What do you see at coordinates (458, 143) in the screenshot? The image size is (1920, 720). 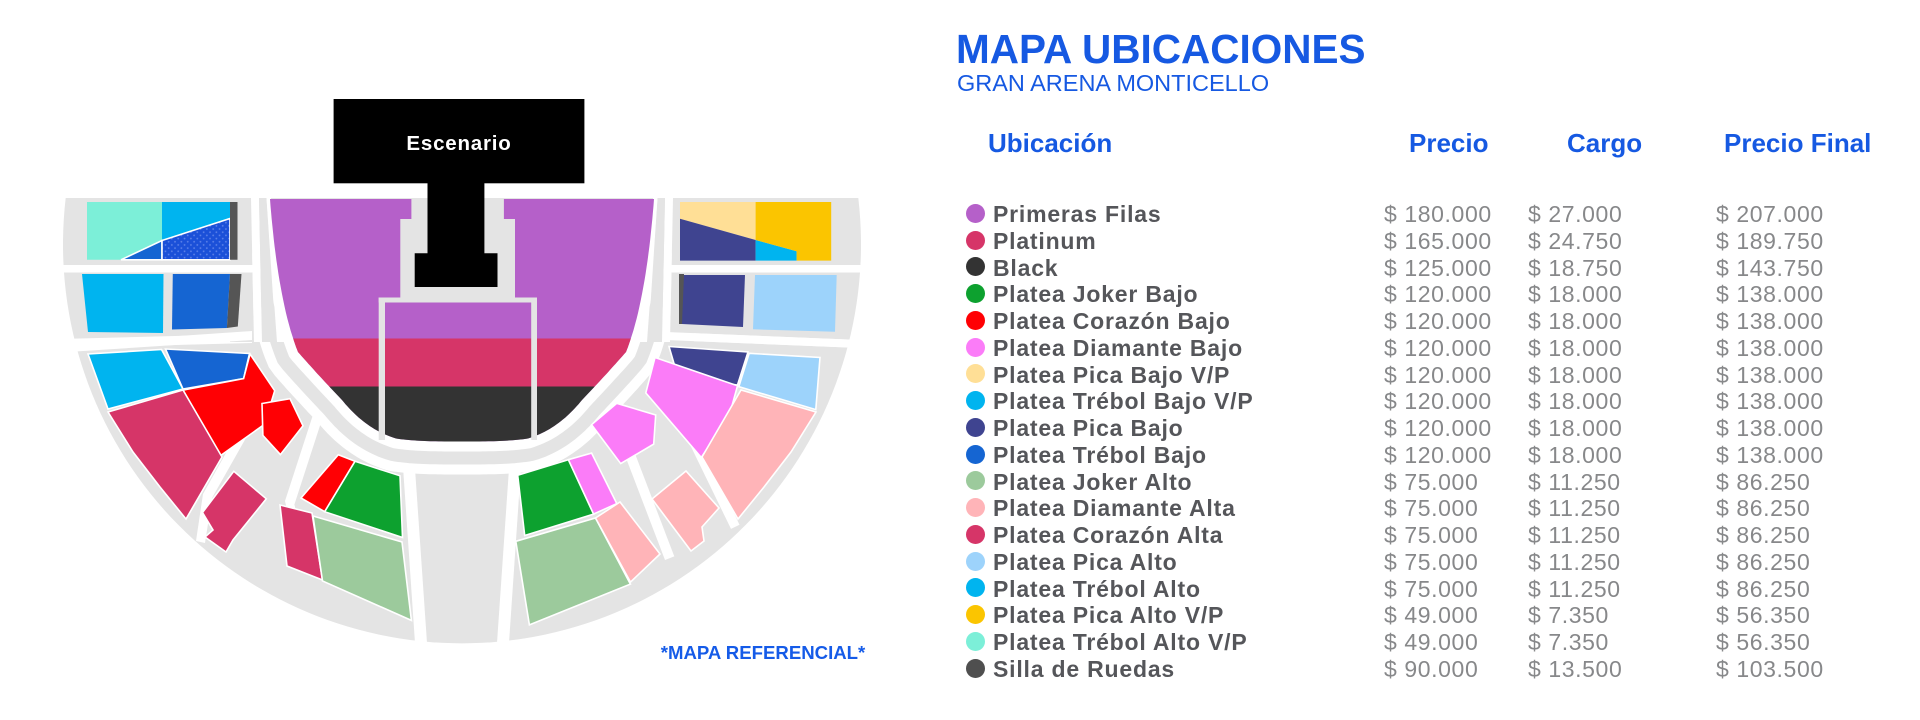 I see `svg-text: Escenario` at bounding box center [458, 143].